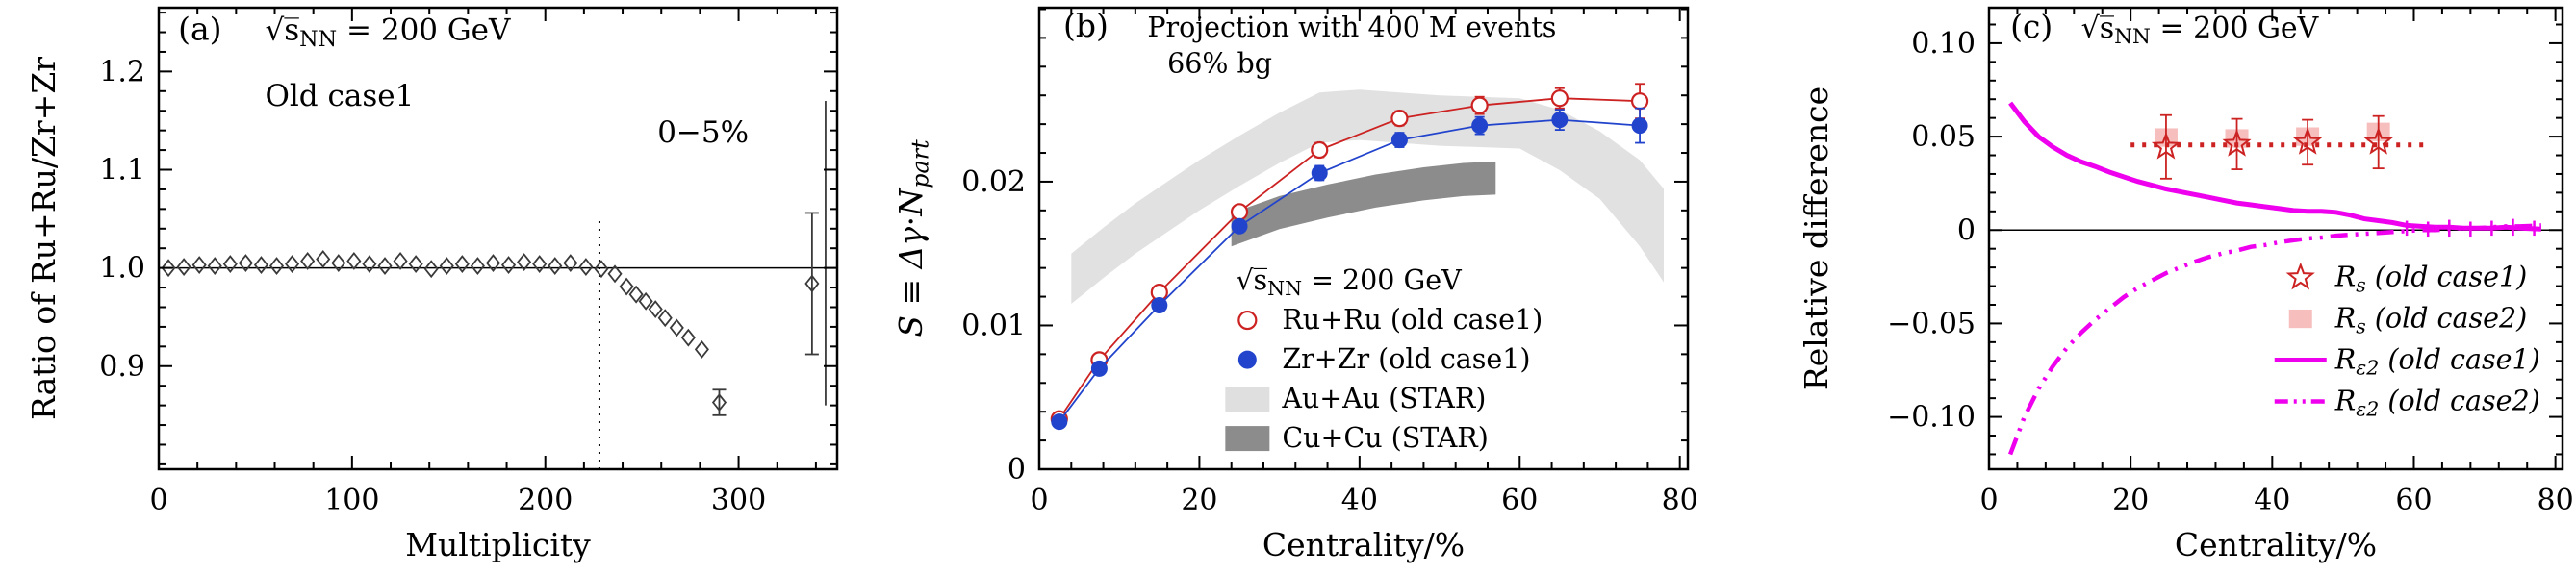 The width and height of the screenshot is (2576, 575). Describe the element at coordinates (1816, 239) in the screenshot. I see `svg-text: Relative difference` at that location.